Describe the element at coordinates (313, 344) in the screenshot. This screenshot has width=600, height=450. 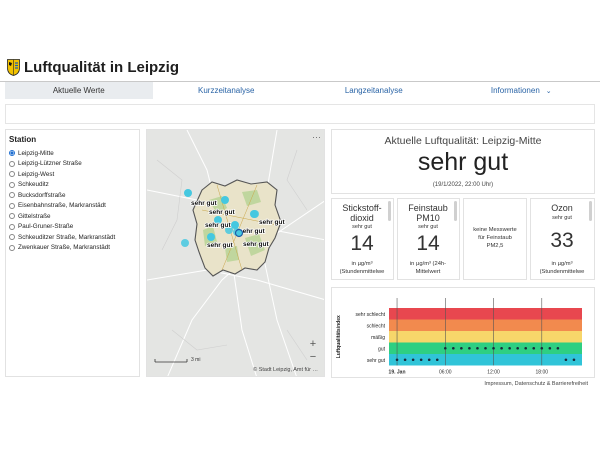
I see `zoom-in-button: +` at that location.